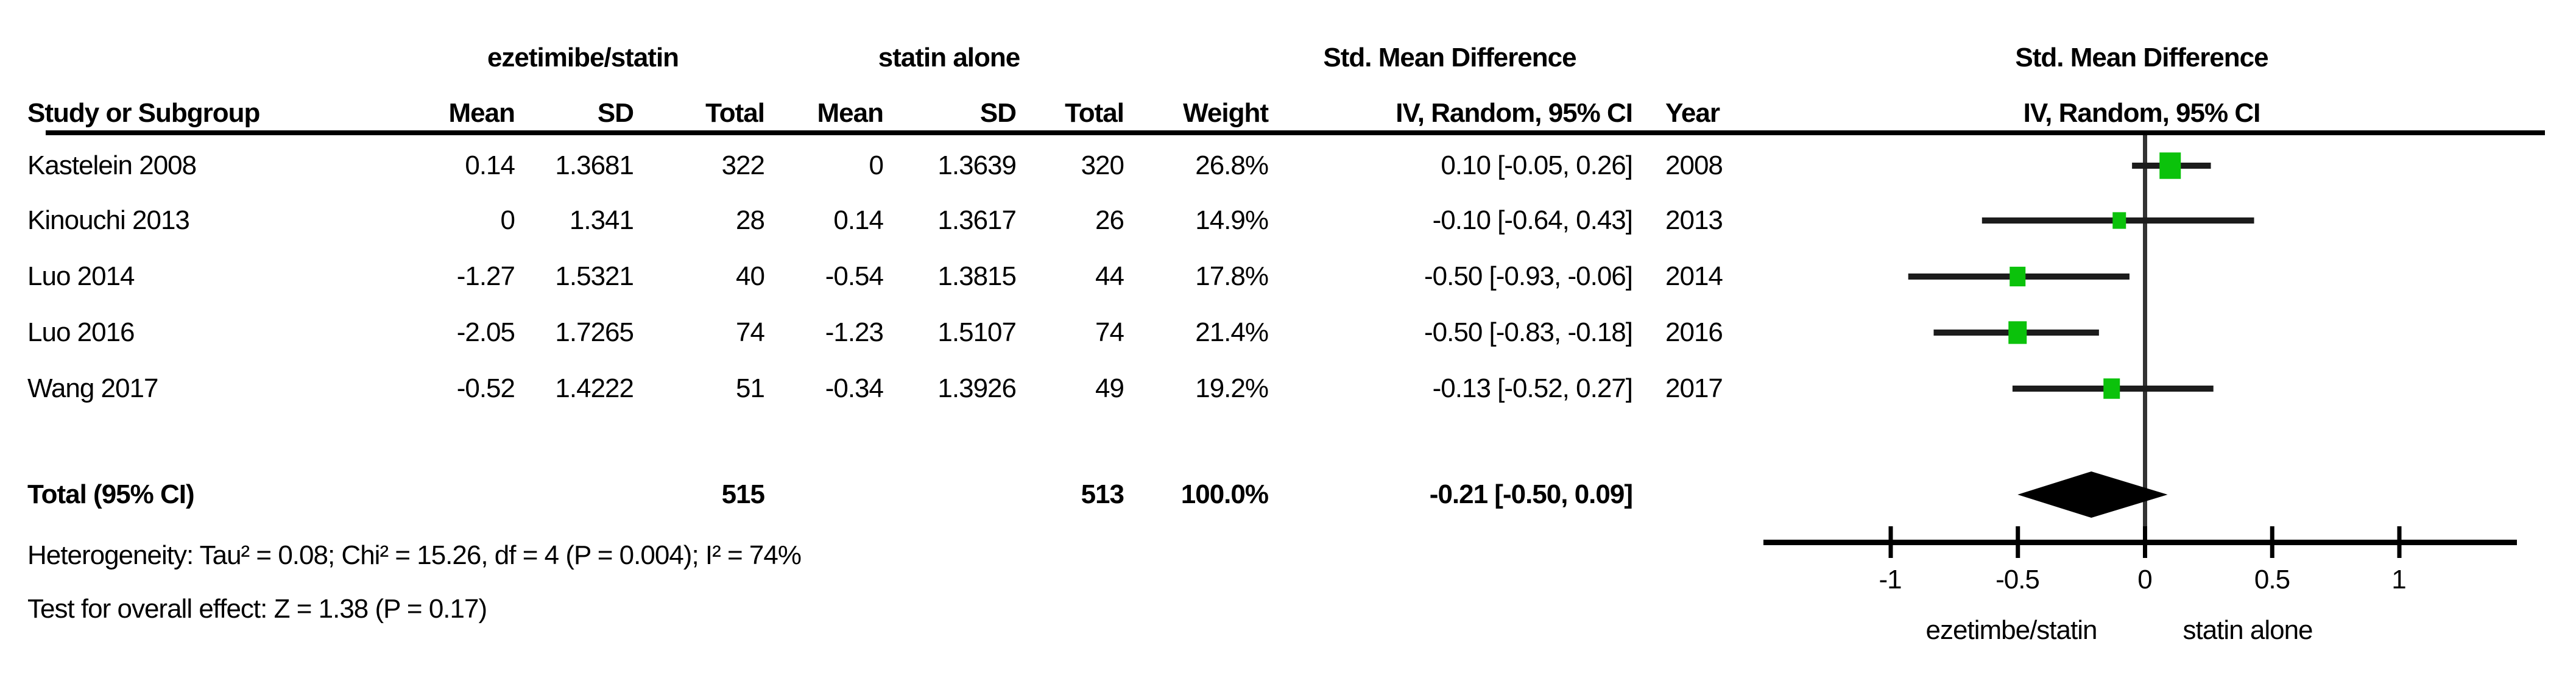 The image size is (2576, 681). What do you see at coordinates (949, 58) in the screenshot?
I see `group-header-statin-alone: statin alone` at bounding box center [949, 58].